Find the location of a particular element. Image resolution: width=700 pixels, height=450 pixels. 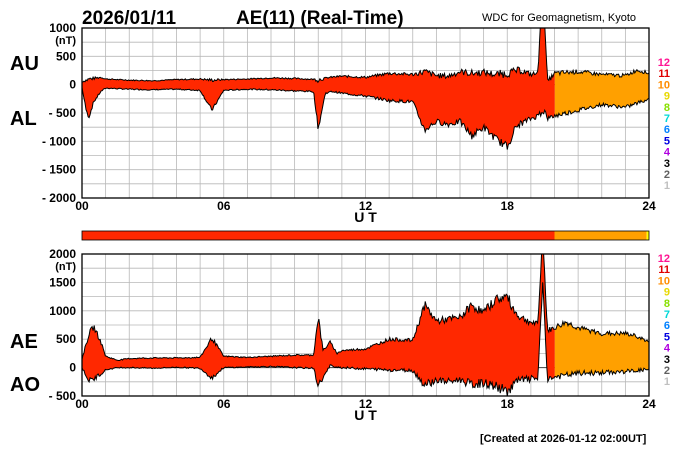

y-tick-label: - 1500 is located at coordinates (59, 170).